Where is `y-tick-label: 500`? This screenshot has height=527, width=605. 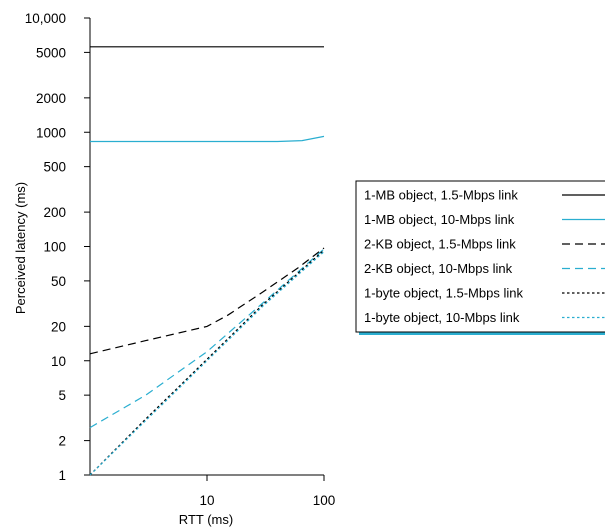
y-tick-label: 500 is located at coordinates (54, 167).